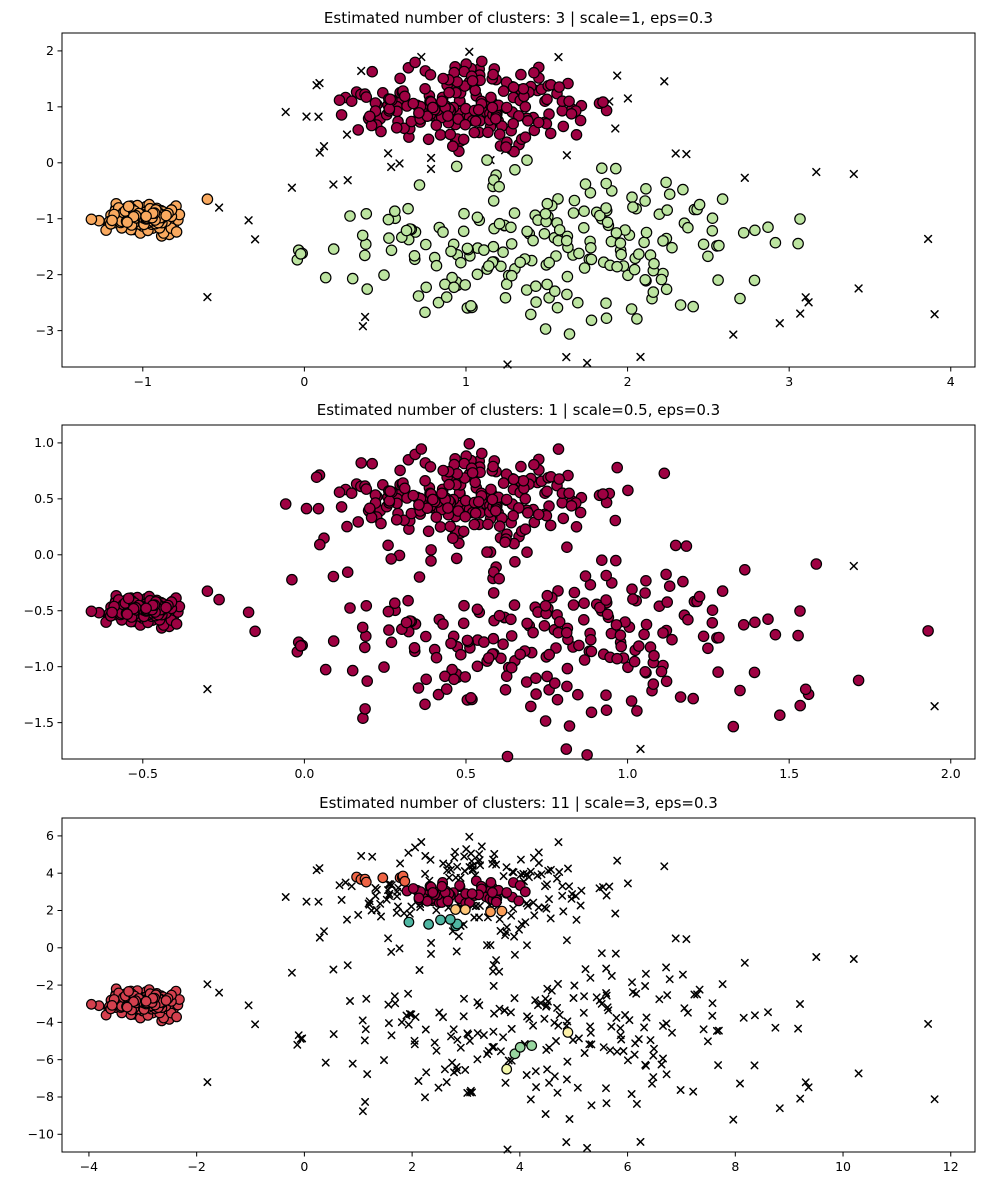 The image size is (1000, 1204). Describe the element at coordinates (50, 835) in the screenshot. I see `y-tick-label: 6` at that location.